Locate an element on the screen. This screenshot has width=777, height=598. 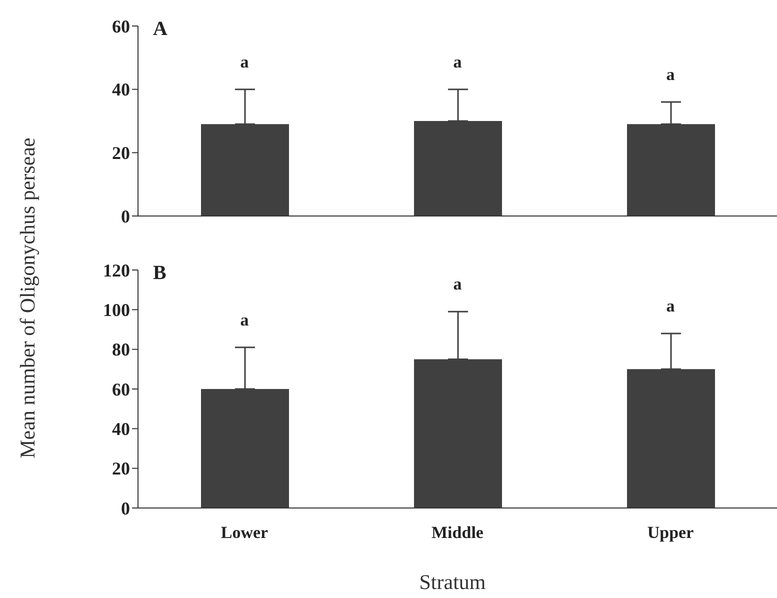
x-tick-label: Lower is located at coordinates (244, 532).